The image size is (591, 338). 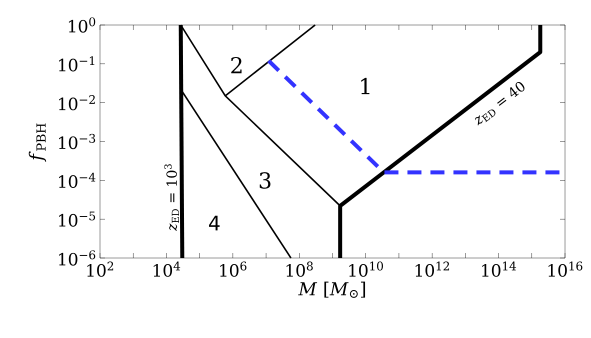 What do you see at coordinates (77, 102) in the screenshot?
I see `y-tick-label: 10$^{−2}$` at bounding box center [77, 102].